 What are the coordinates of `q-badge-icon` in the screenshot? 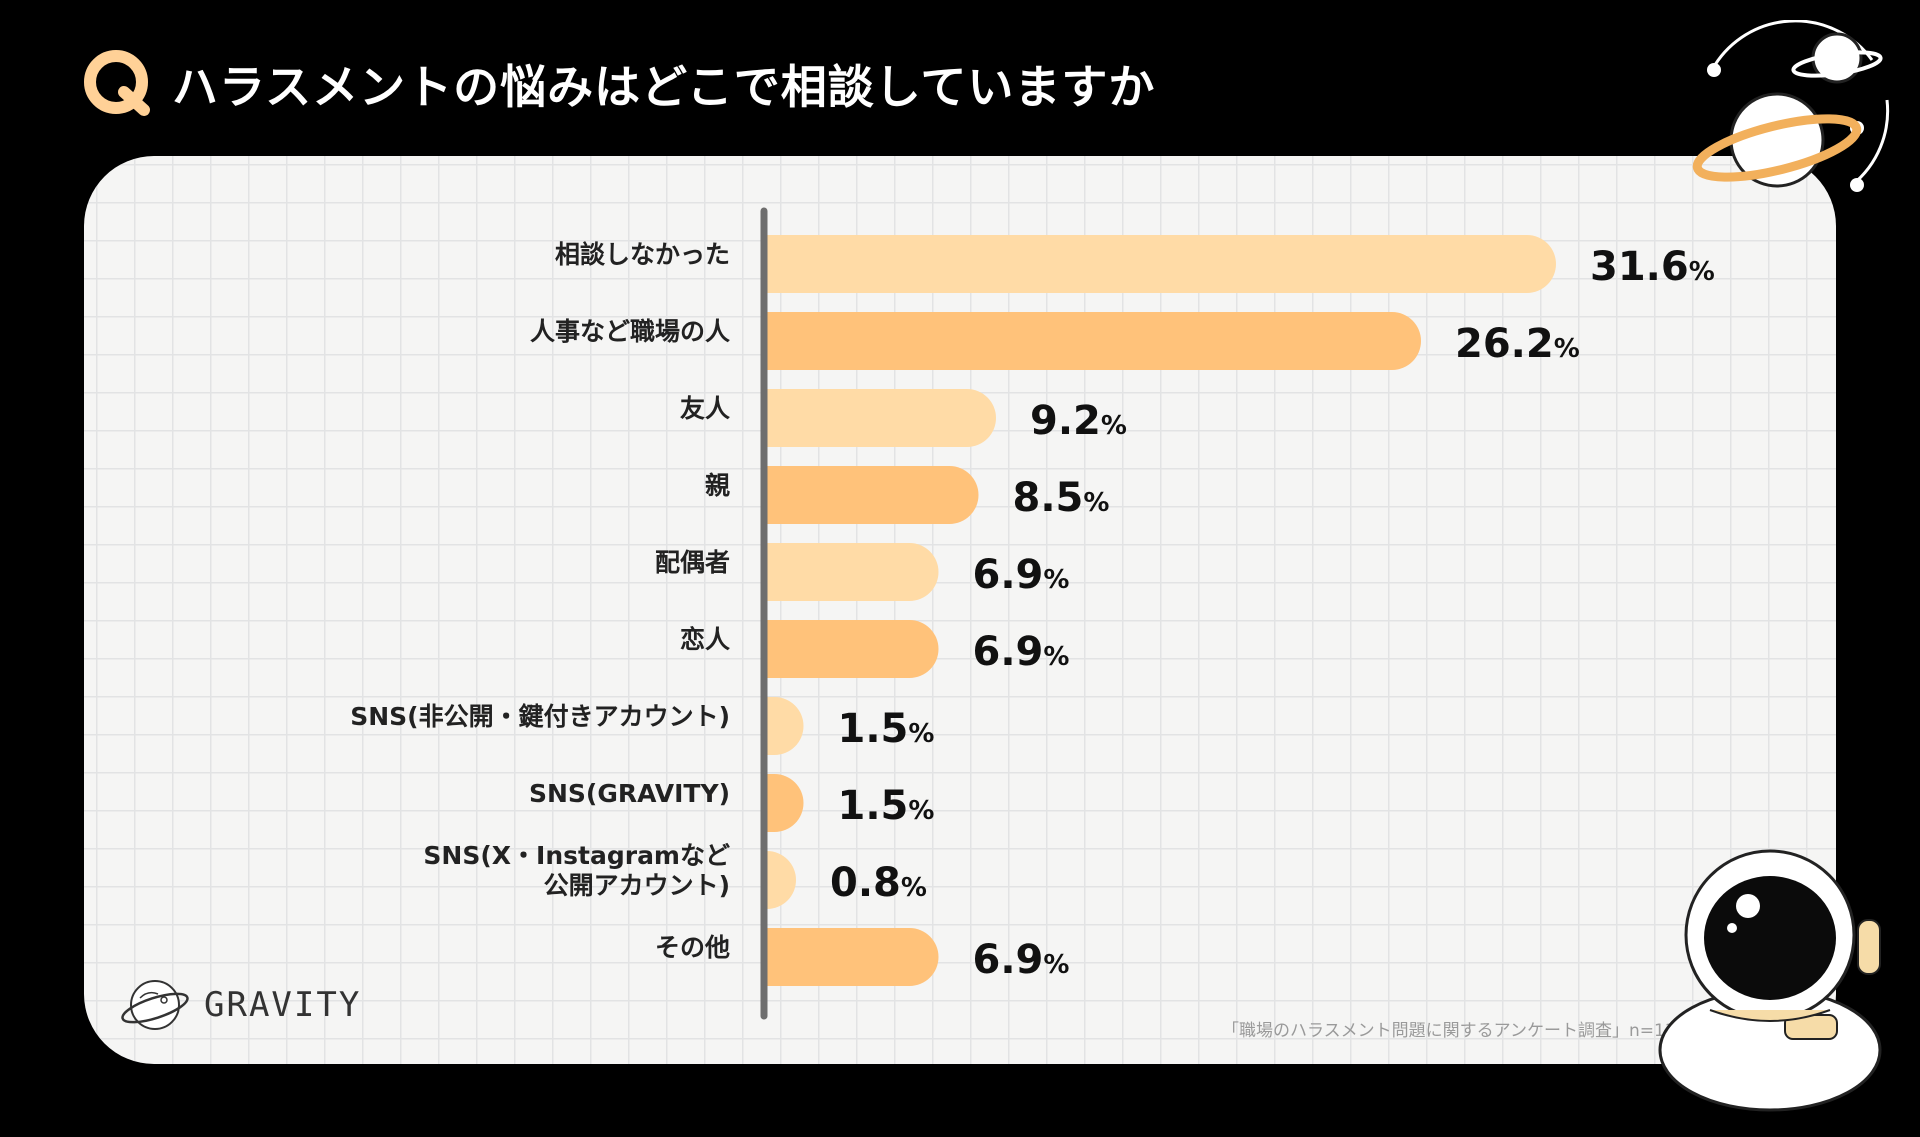 It's located at (117, 83).